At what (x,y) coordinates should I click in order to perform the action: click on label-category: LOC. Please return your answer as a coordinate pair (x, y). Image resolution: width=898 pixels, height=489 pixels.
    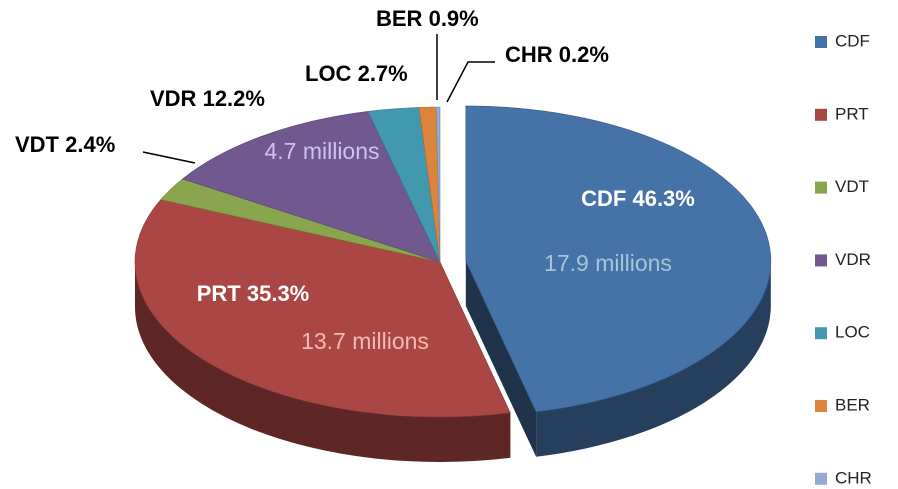
    Looking at the image, I should click on (328, 73).